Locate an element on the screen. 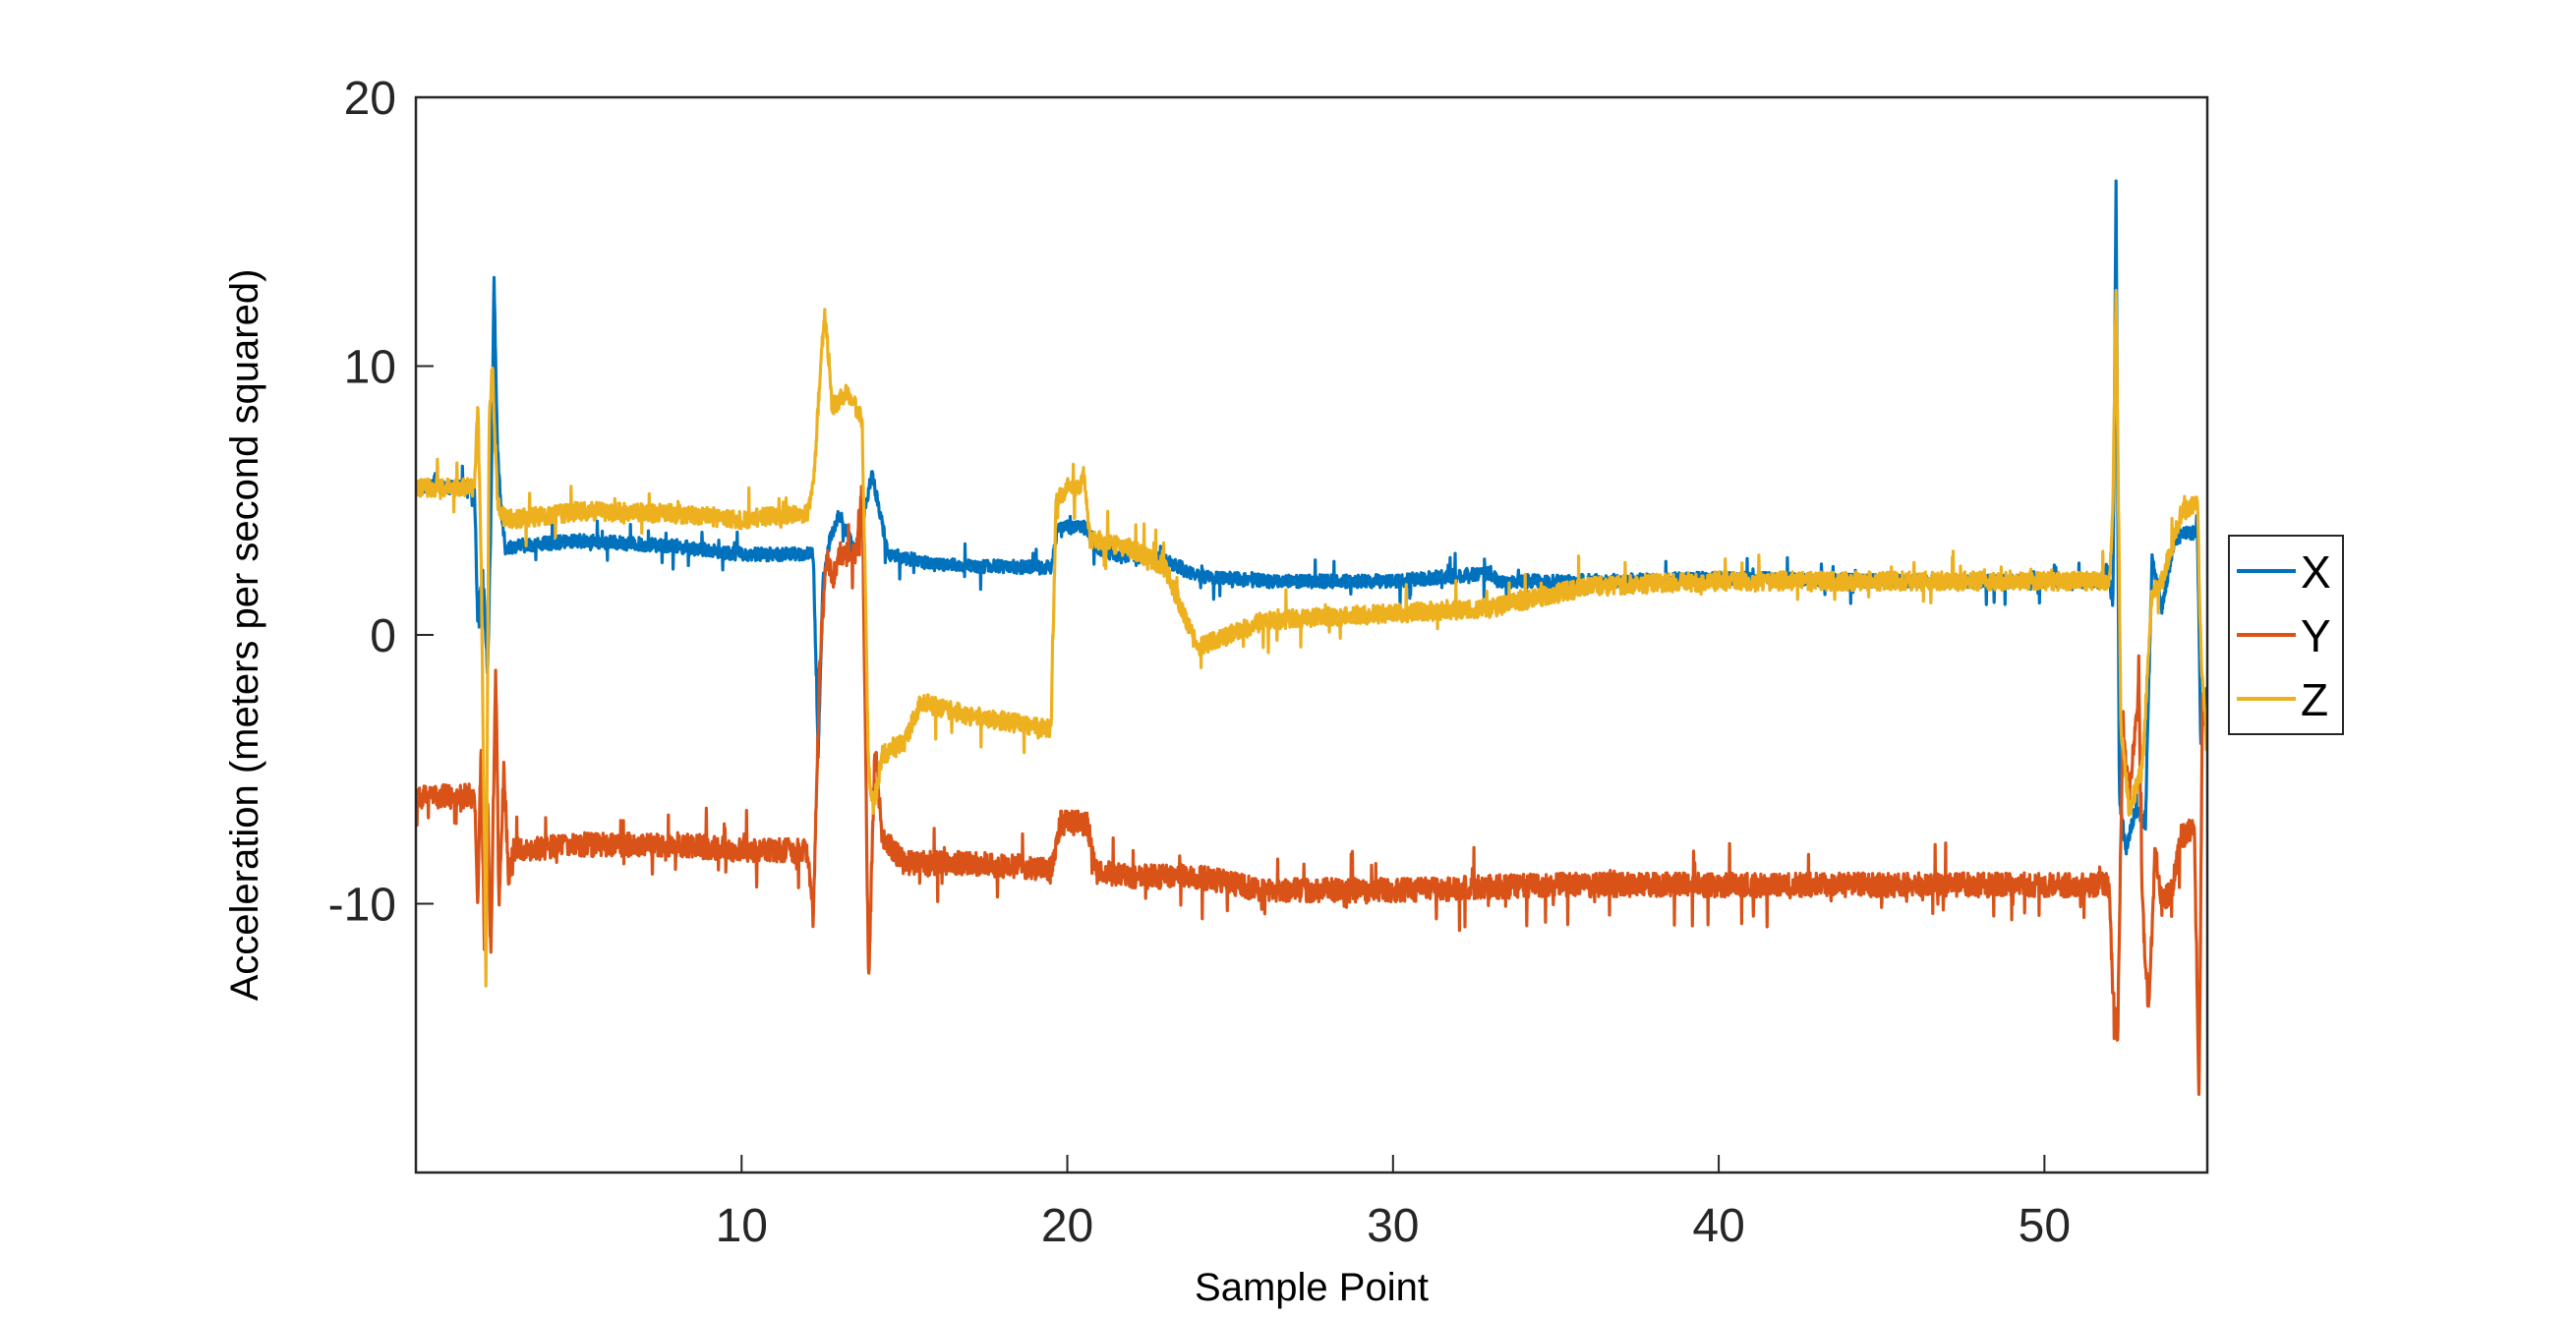 Image resolution: width=2576 pixels, height=1317 pixels. legend: X Y Z is located at coordinates (2286, 635).